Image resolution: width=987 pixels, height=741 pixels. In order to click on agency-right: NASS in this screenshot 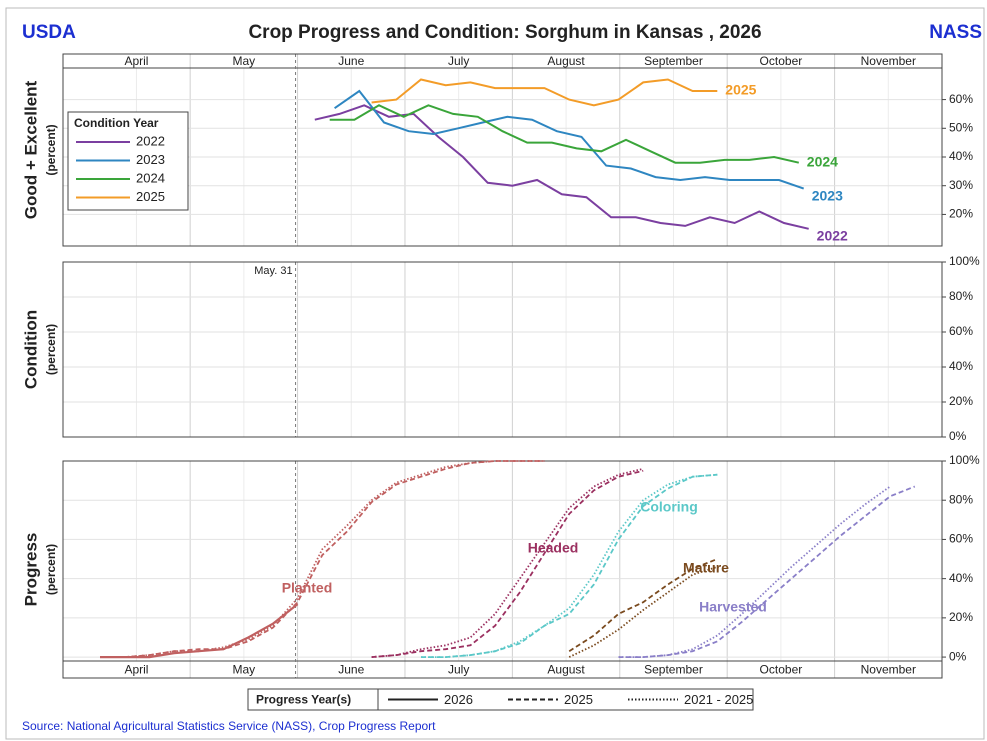, I will do `click(955, 32)`.